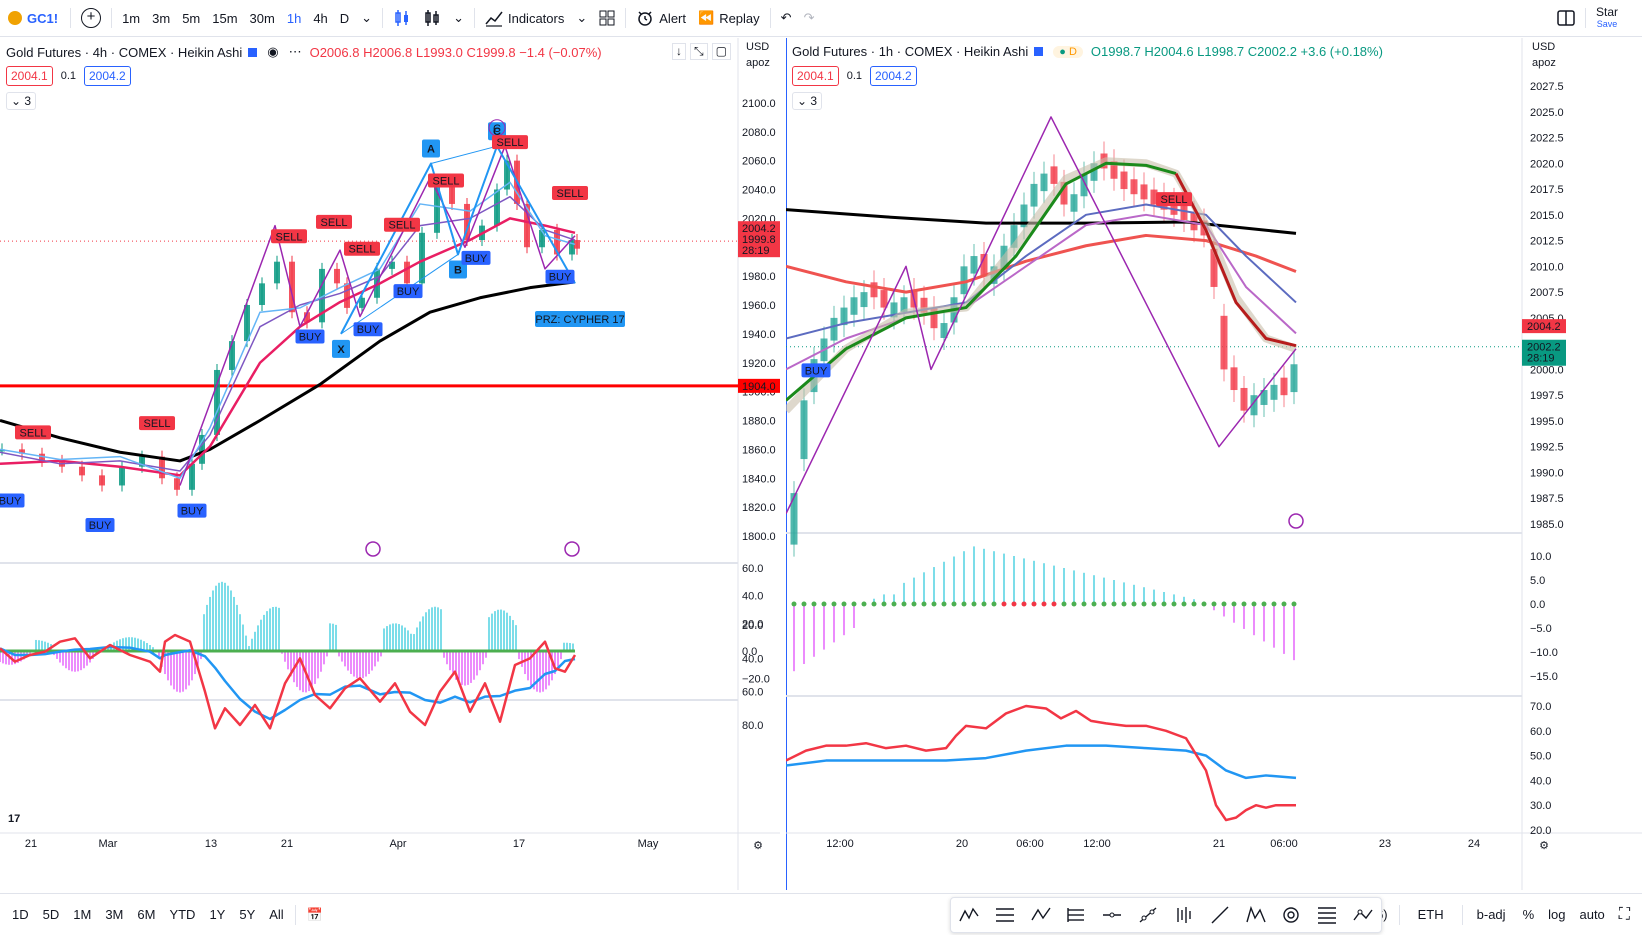 Image resolution: width=1642 pixels, height=935 pixels. I want to click on indicators-dropdown: ⌄, so click(581, 18).